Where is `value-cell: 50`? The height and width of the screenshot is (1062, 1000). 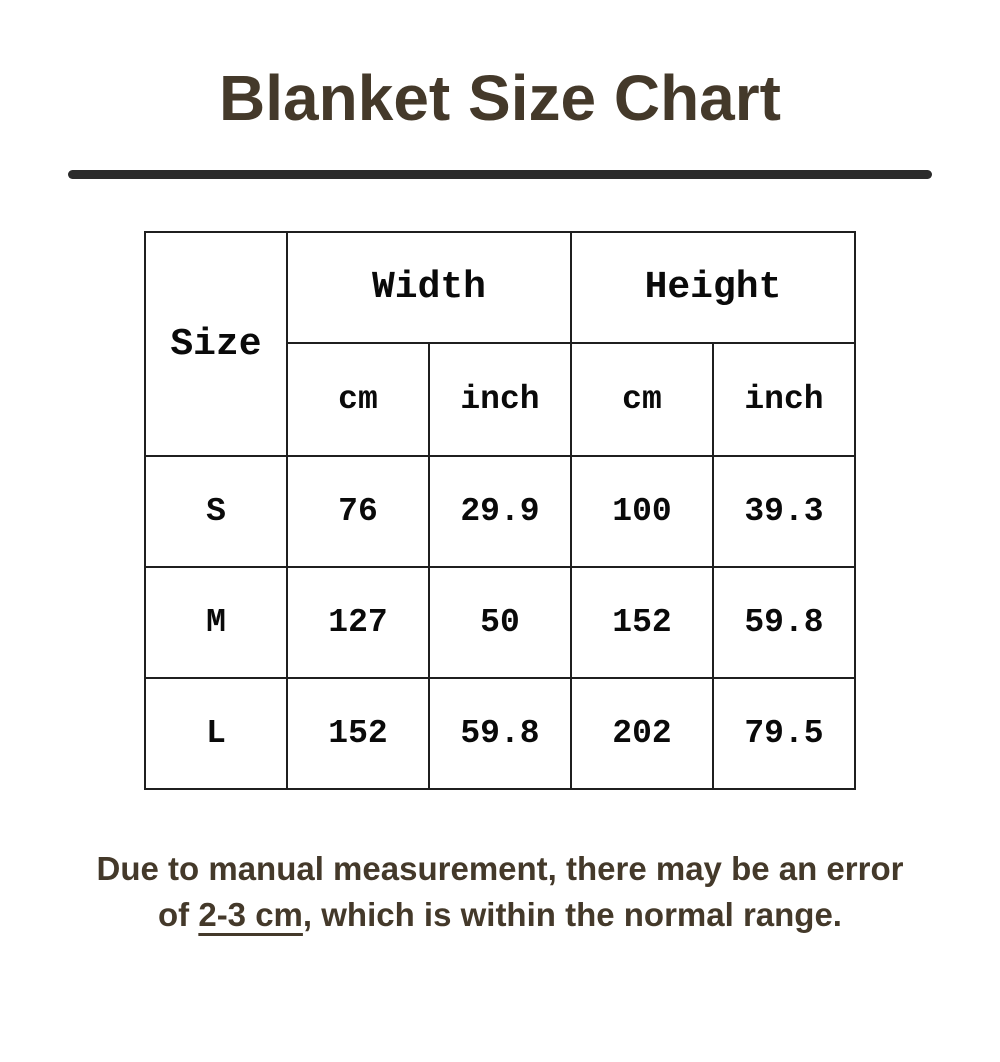 value-cell: 50 is located at coordinates (499, 622).